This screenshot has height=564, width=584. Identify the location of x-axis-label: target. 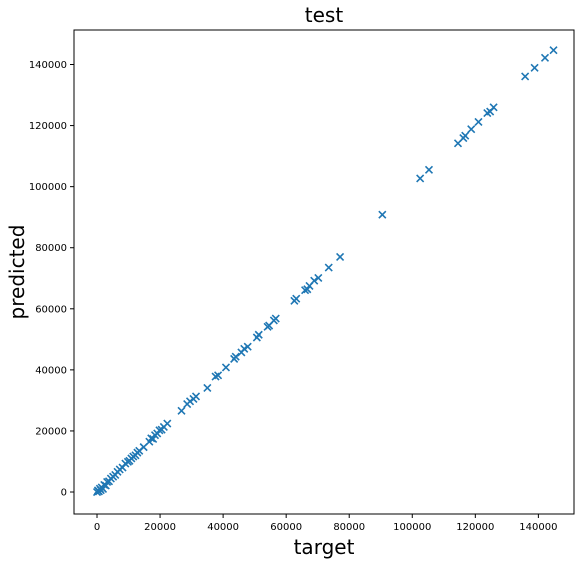
(324, 547).